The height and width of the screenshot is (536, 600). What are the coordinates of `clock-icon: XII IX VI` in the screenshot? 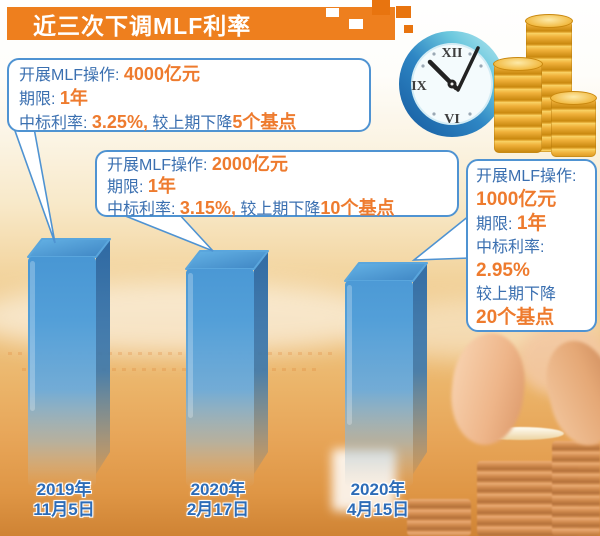 It's located at (452, 84).